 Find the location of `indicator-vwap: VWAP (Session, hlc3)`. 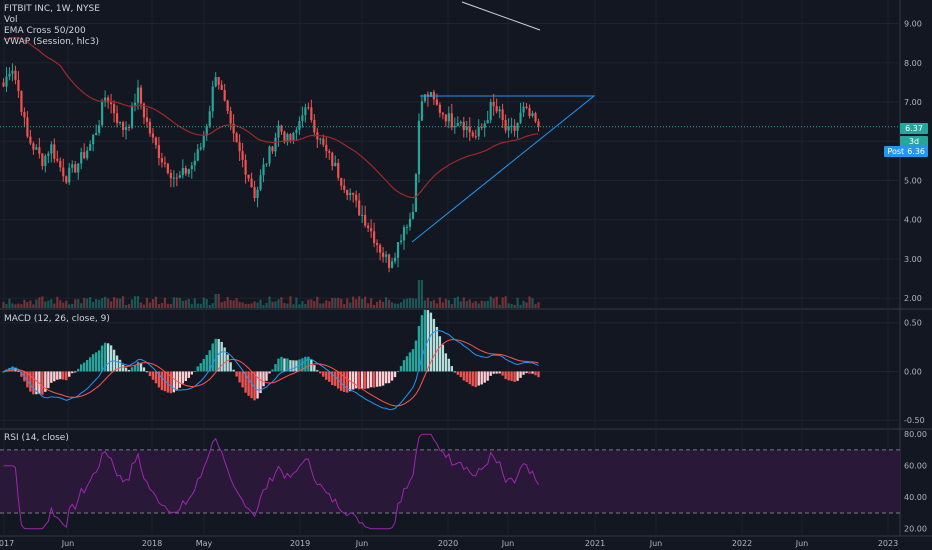

indicator-vwap: VWAP (Session, hlc3) is located at coordinates (51, 42).